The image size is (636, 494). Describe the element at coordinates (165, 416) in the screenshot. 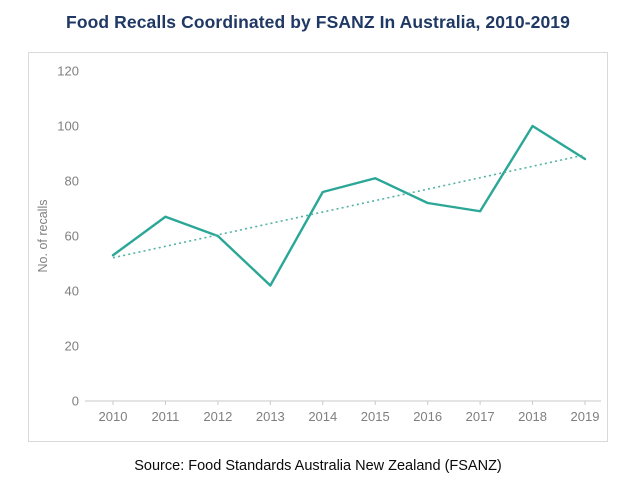

I see `x-tick-label: 2011` at that location.